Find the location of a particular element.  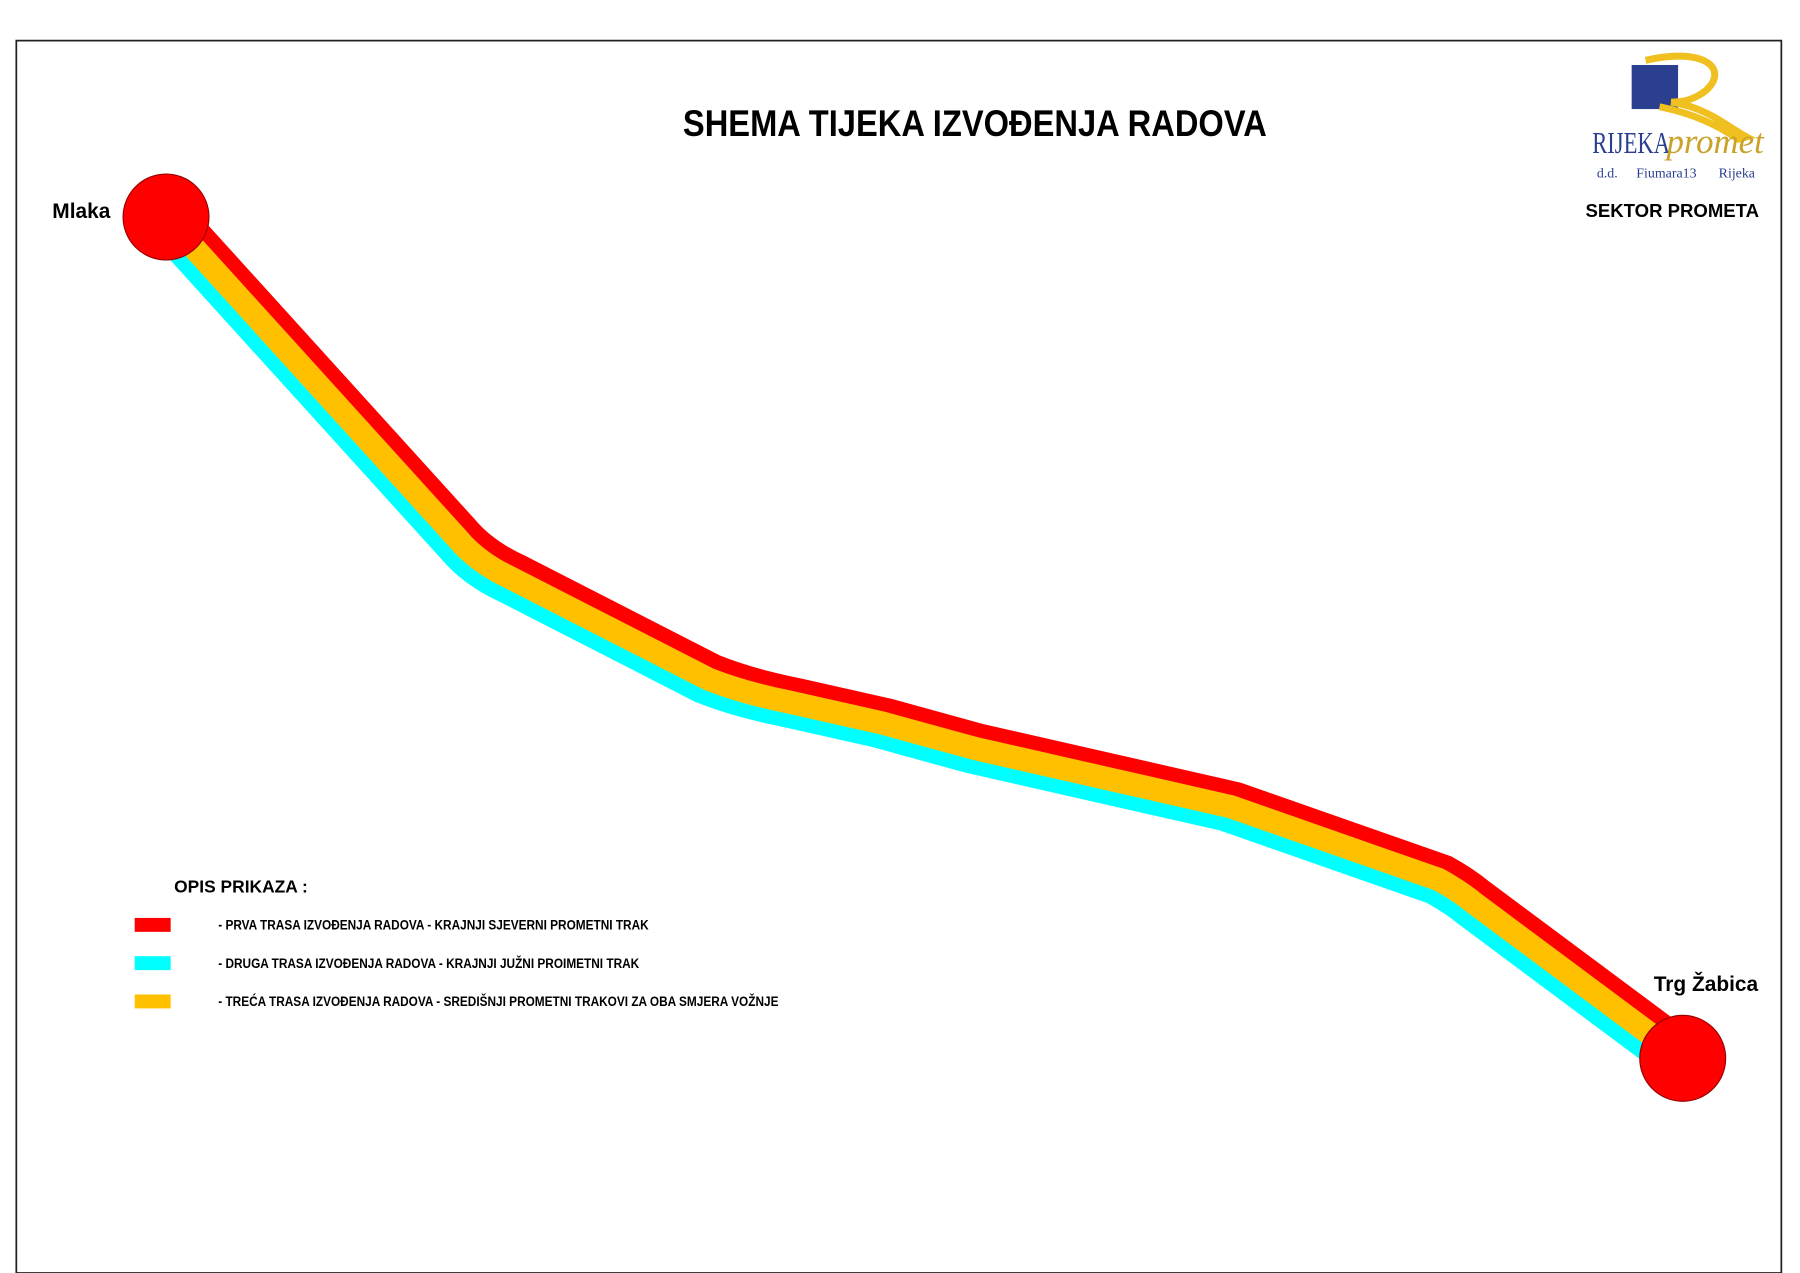

logo-address-c: Rijeka is located at coordinates (1737, 174).